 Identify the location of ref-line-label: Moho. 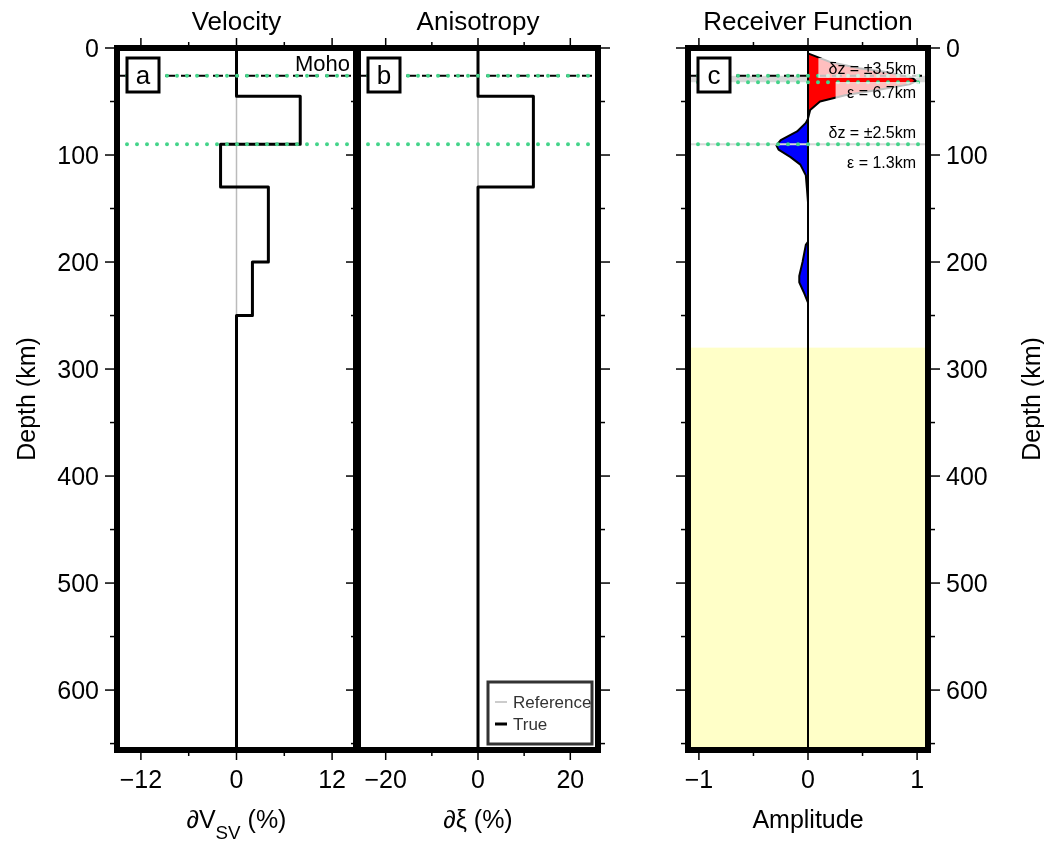
(322, 63).